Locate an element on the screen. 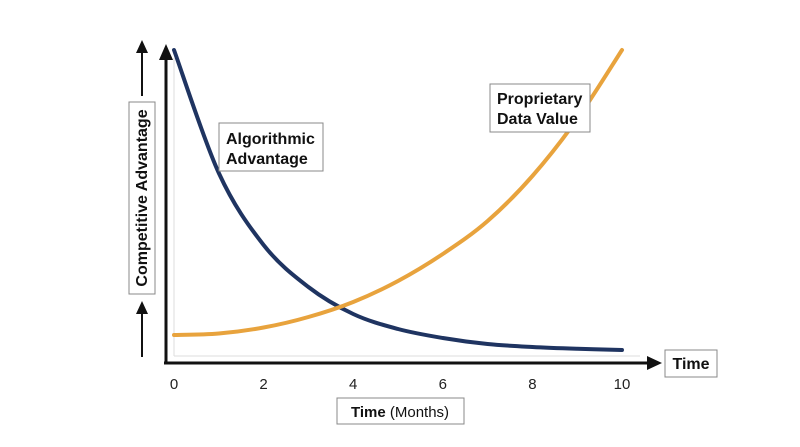 This screenshot has height=447, width=800. x-tick-label: 8 is located at coordinates (532, 384).